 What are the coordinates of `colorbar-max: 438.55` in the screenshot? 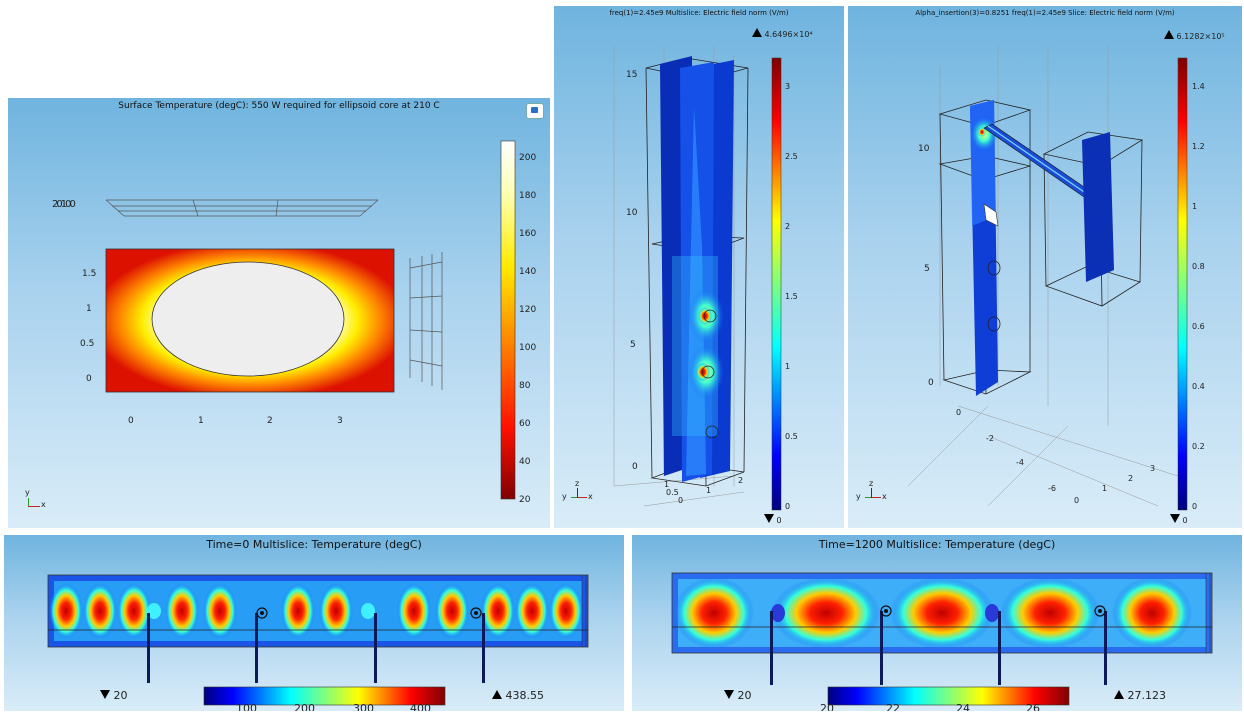 It's located at (518, 695).